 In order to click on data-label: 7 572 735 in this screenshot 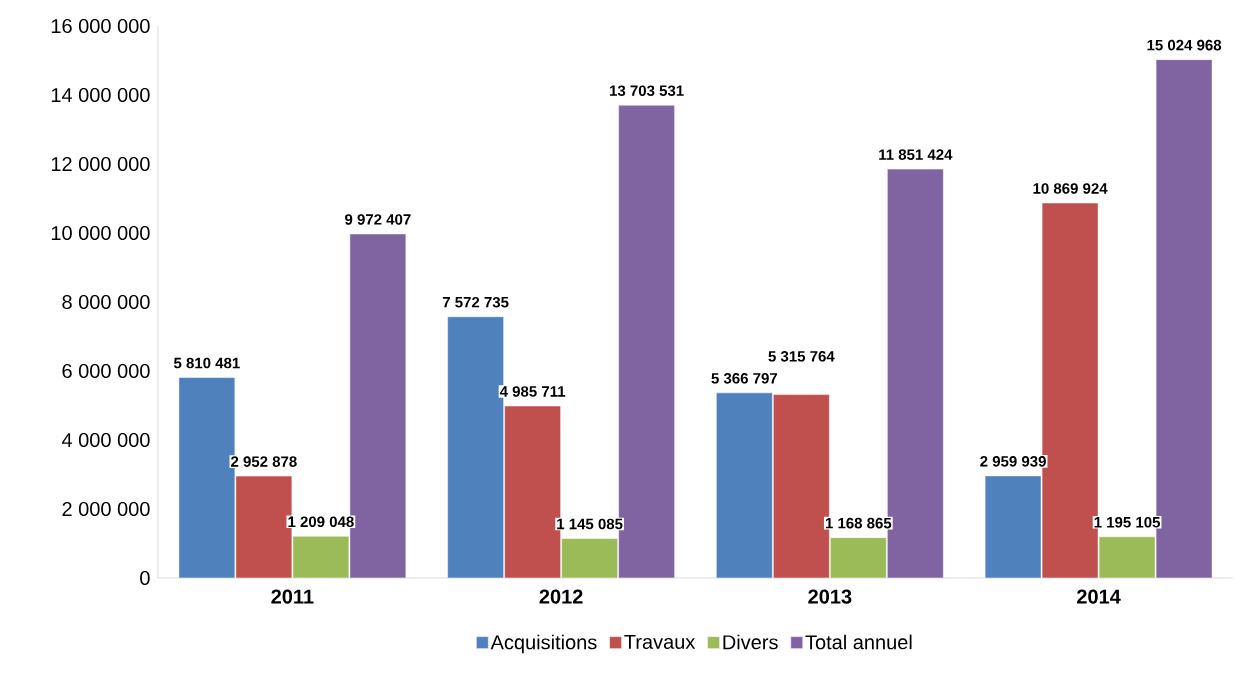, I will do `click(475, 302)`.